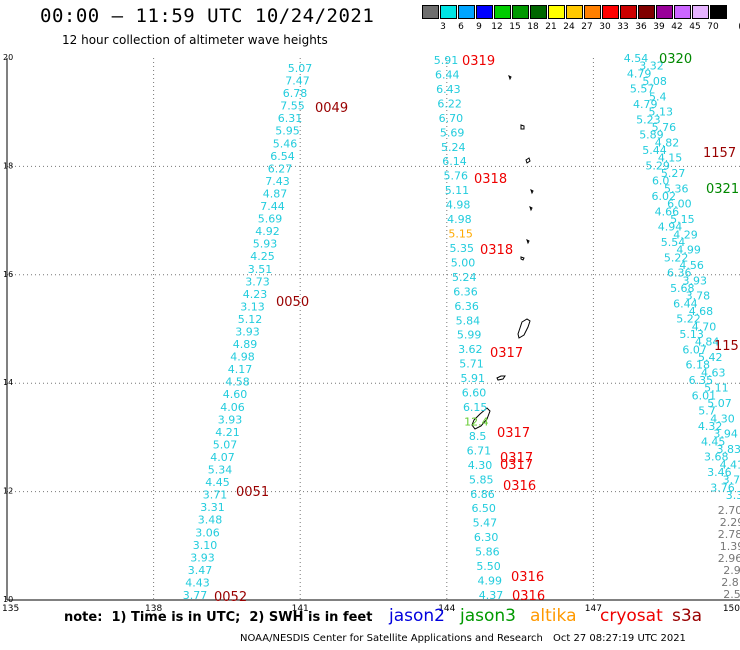 Image resolution: width=740 pixels, height=650 pixels. Describe the element at coordinates (215, 495) in the screenshot. I see `wave-height-value: 3.71` at that location.